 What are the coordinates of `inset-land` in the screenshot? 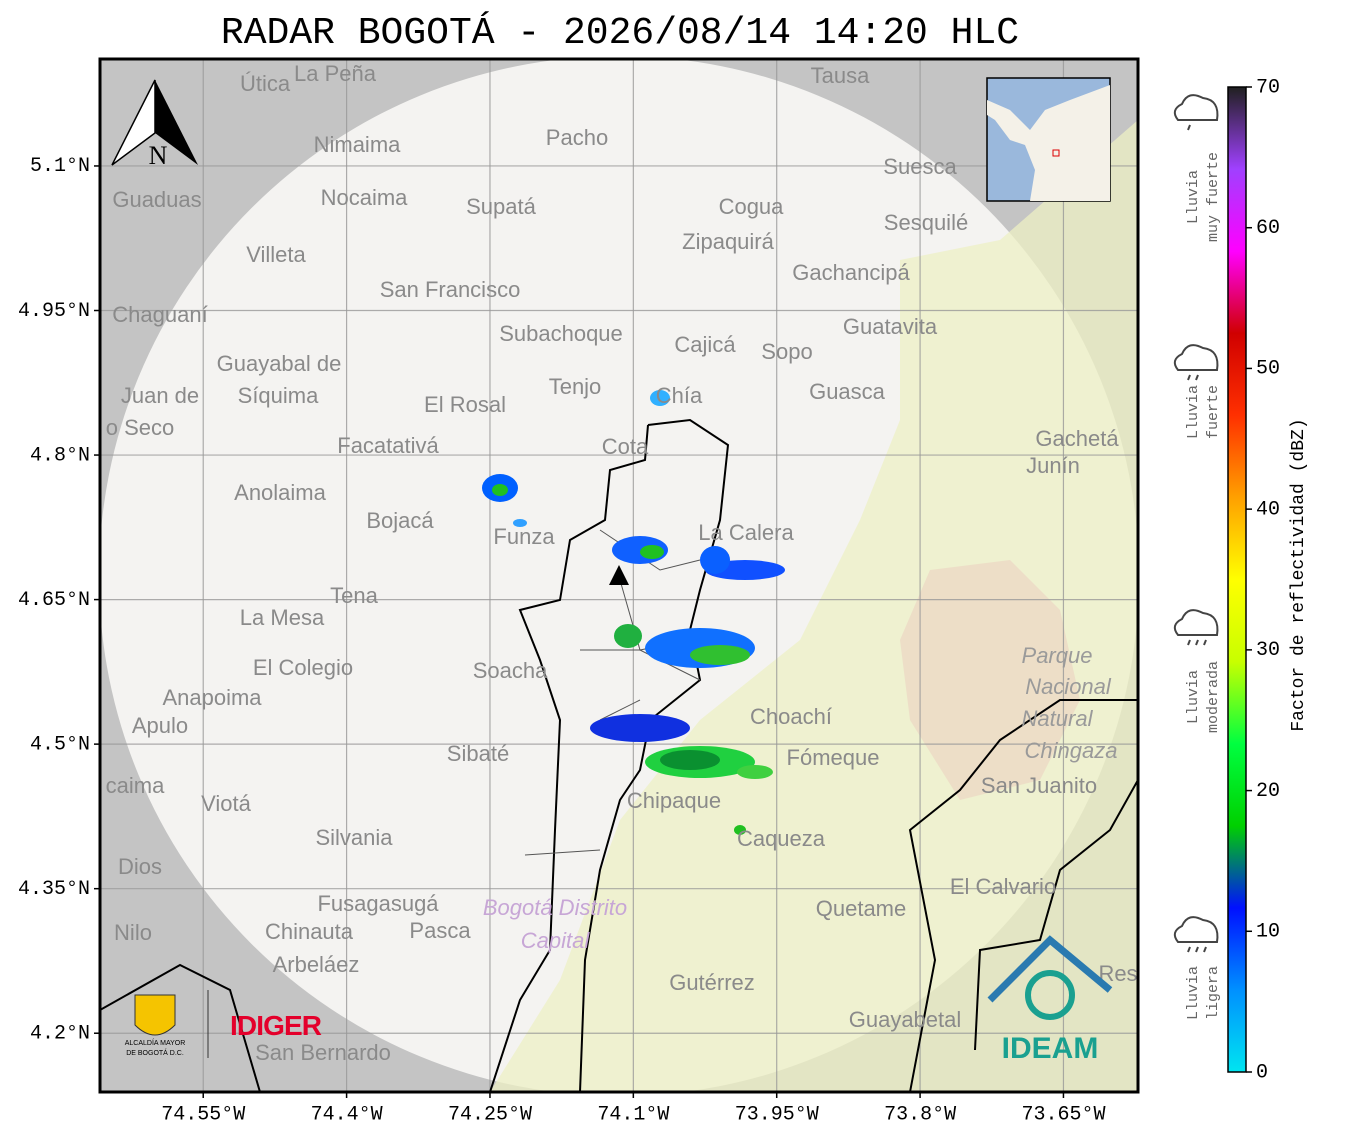 It's located at (1048, 143).